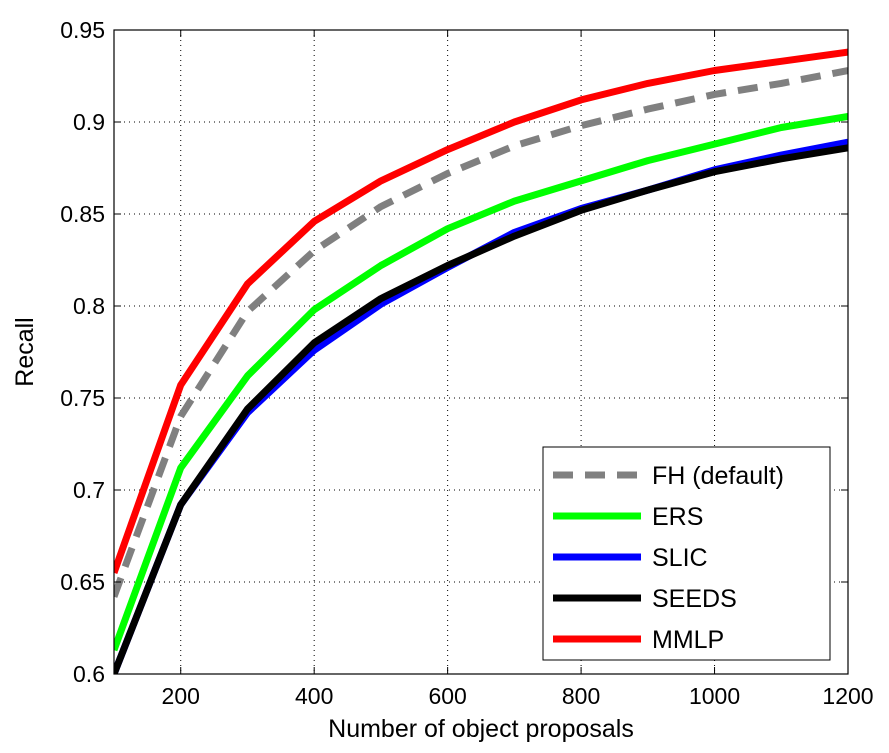  What do you see at coordinates (89, 306) in the screenshot?
I see `y-tick-label: 0.8` at bounding box center [89, 306].